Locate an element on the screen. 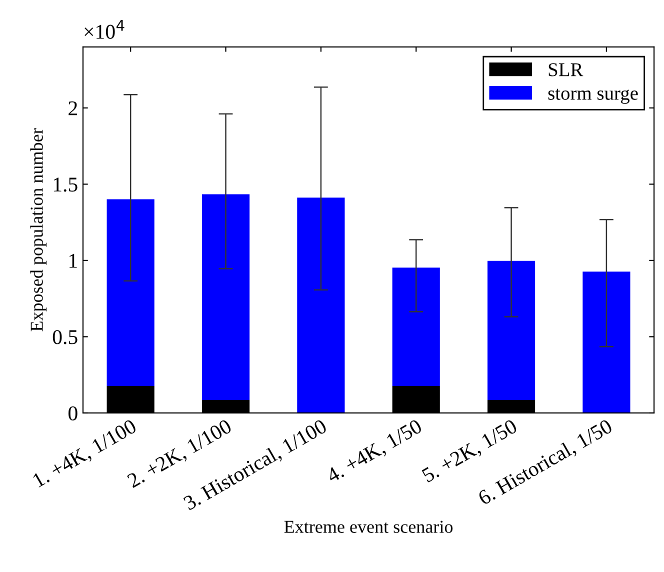 The height and width of the screenshot is (572, 664). legend-label: storm surge is located at coordinates (593, 96).